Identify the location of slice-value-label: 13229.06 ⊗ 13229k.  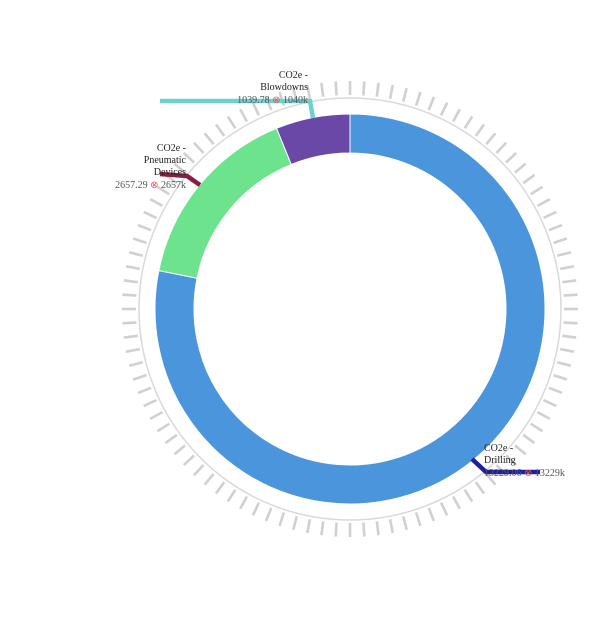
(524, 473).